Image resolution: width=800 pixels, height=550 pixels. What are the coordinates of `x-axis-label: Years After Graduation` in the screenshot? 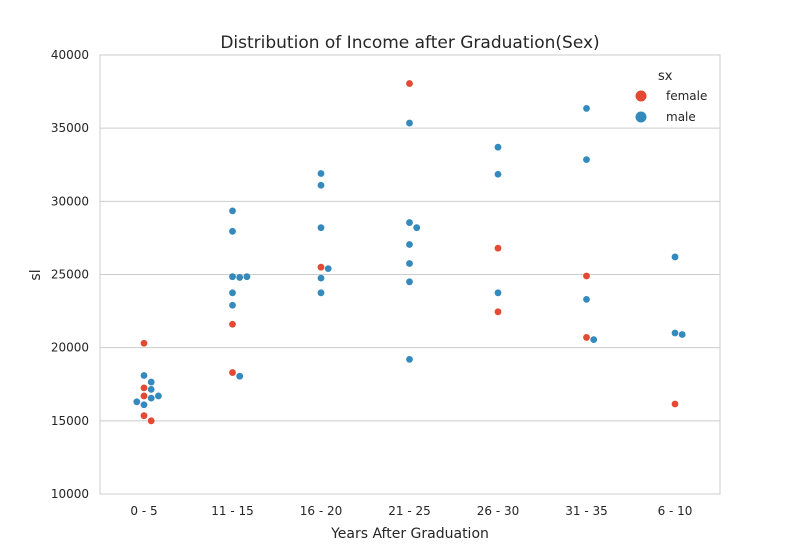 It's located at (409, 534).